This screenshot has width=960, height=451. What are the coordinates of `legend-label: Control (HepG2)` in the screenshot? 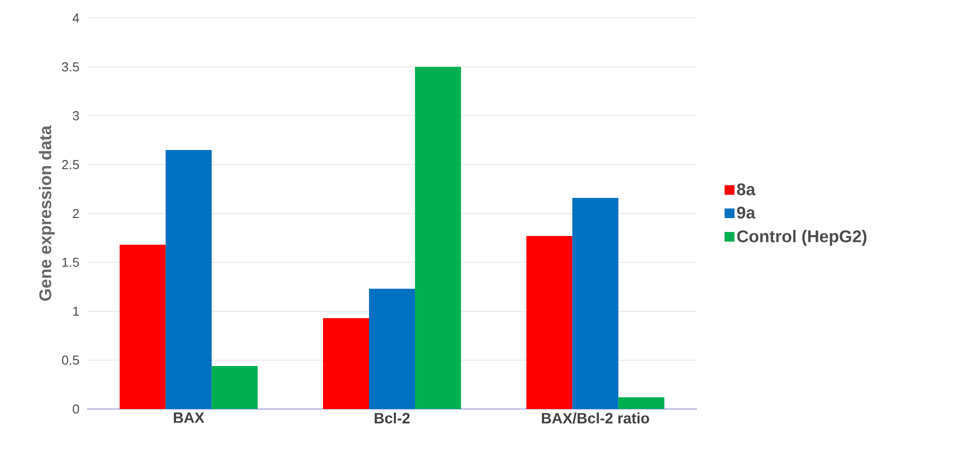 It's located at (801, 238).